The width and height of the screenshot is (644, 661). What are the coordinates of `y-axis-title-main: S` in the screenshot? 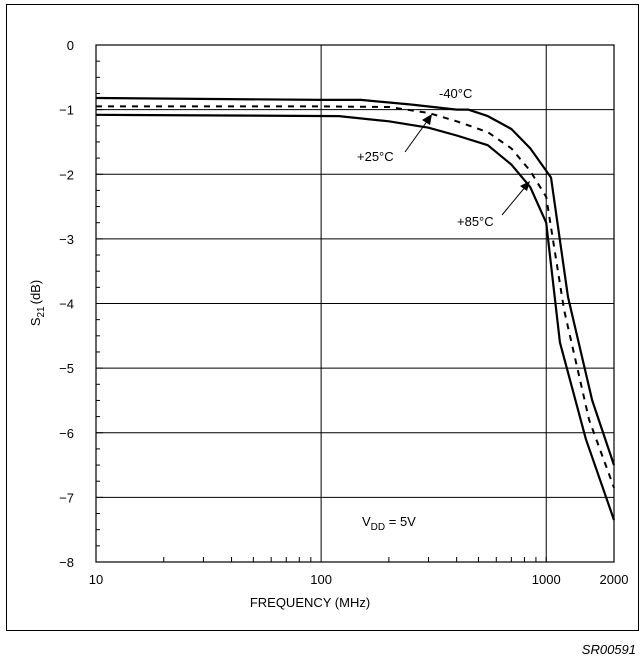 It's located at (35, 321).